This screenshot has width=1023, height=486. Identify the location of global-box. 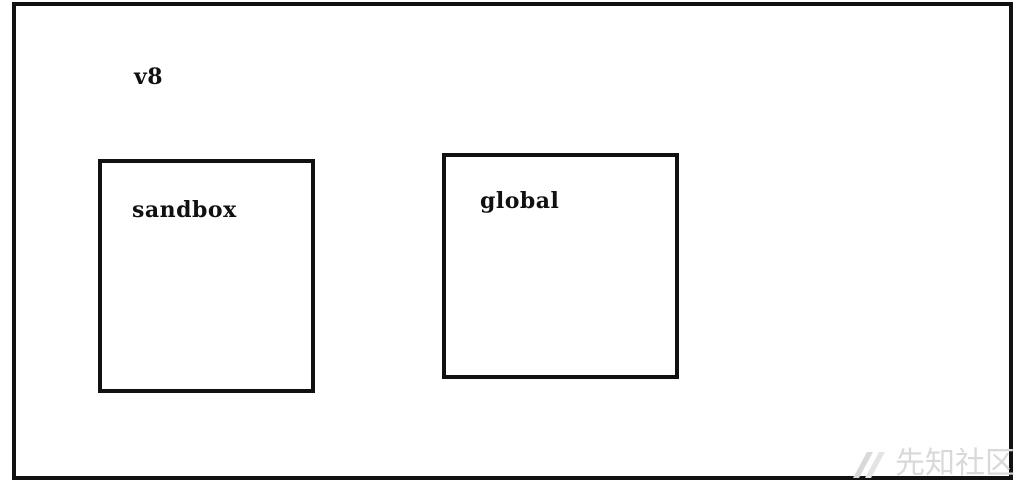
(560, 266).